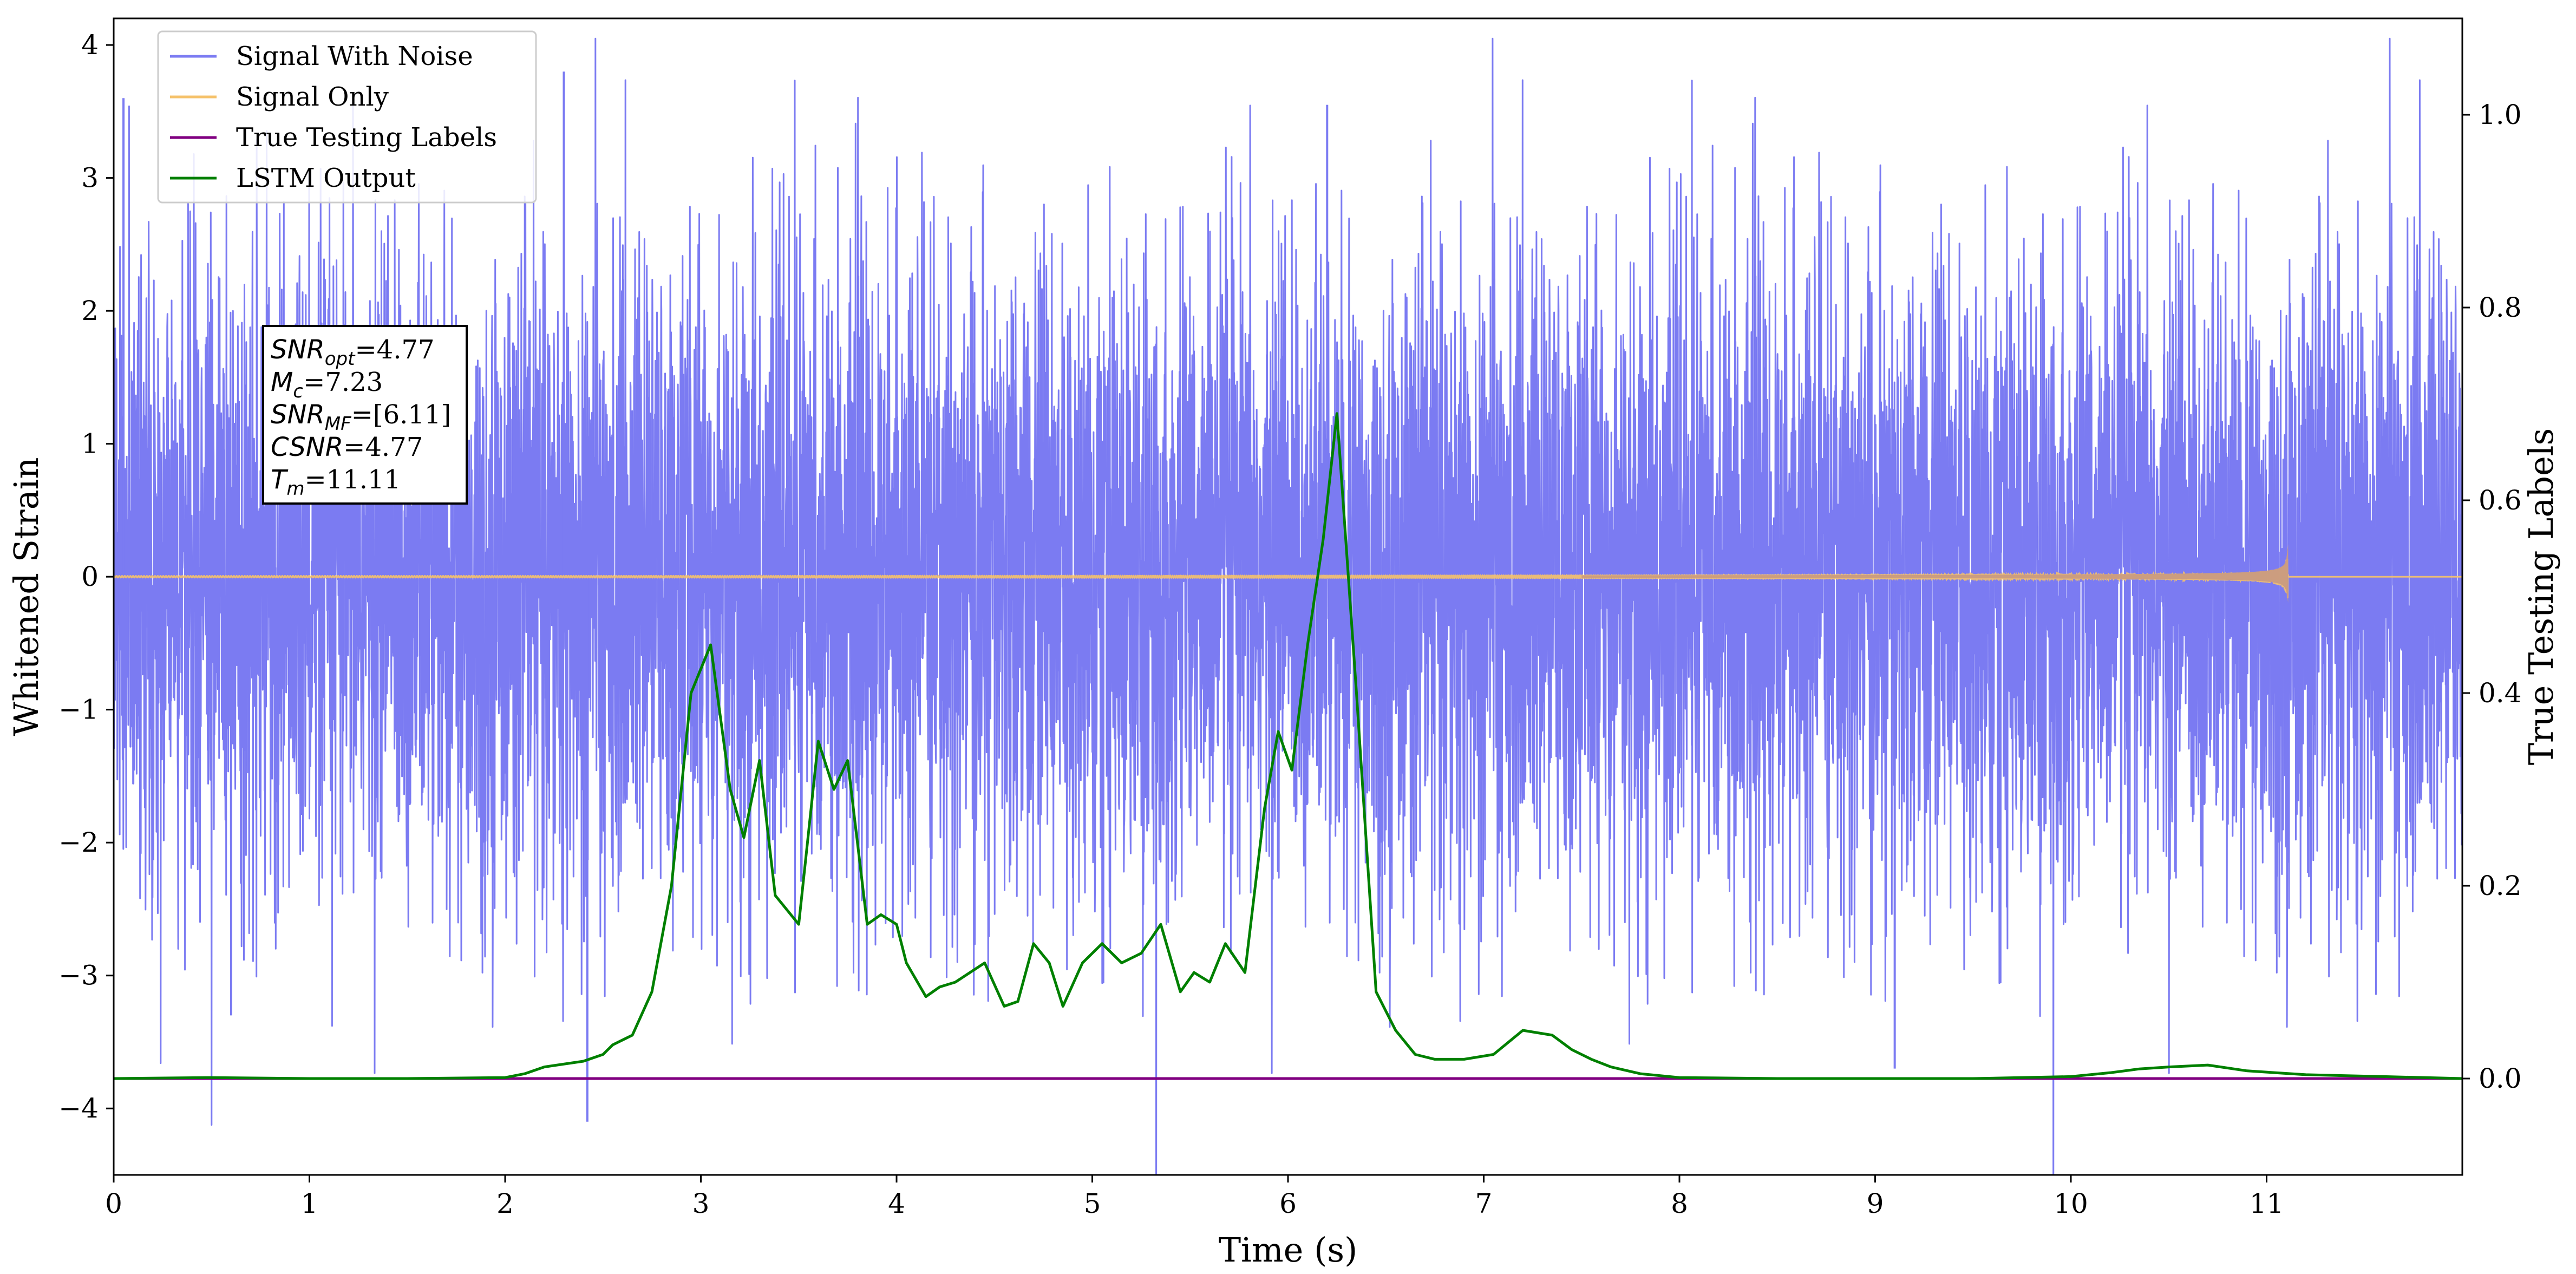 This screenshot has width=2576, height=1274. What do you see at coordinates (336, 482) in the screenshot?
I see `annotation-line: Tm=11.11` at bounding box center [336, 482].